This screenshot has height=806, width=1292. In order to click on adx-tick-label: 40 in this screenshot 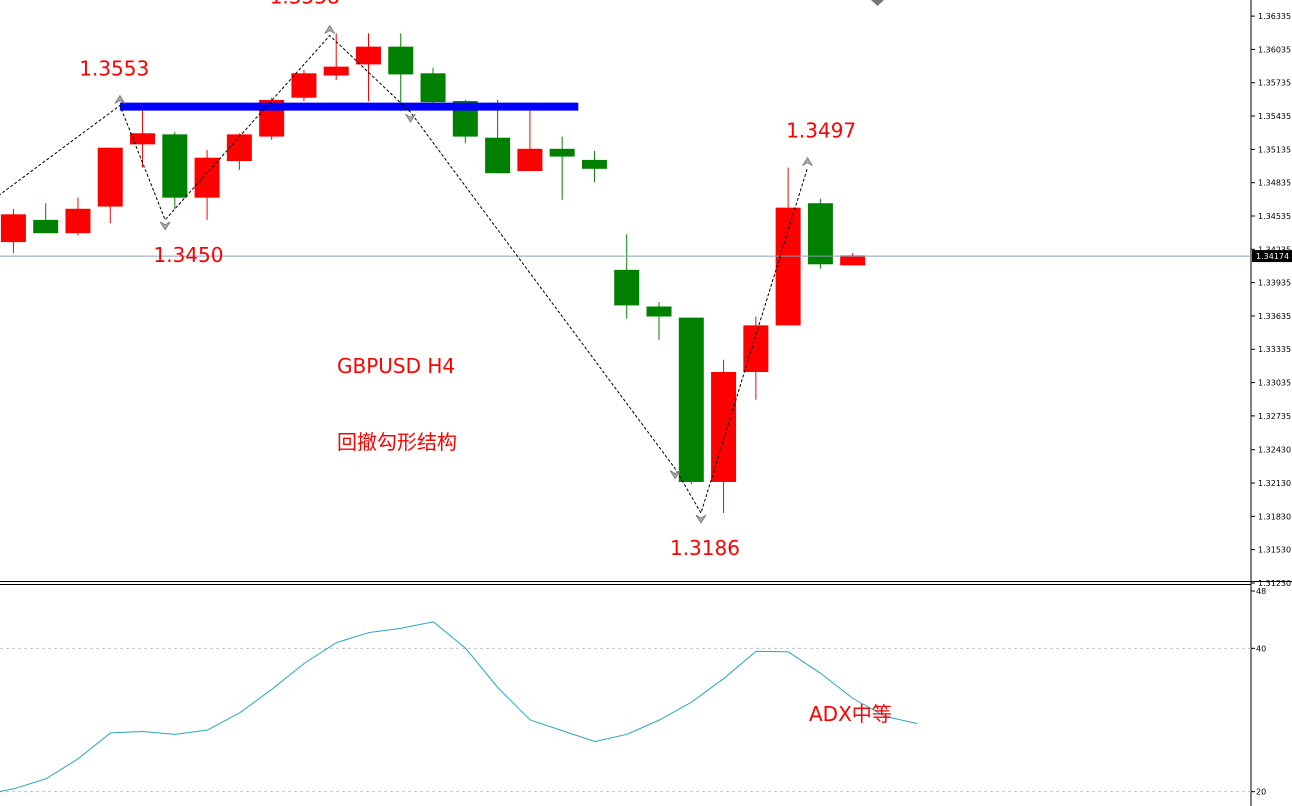, I will do `click(1261, 648)`.